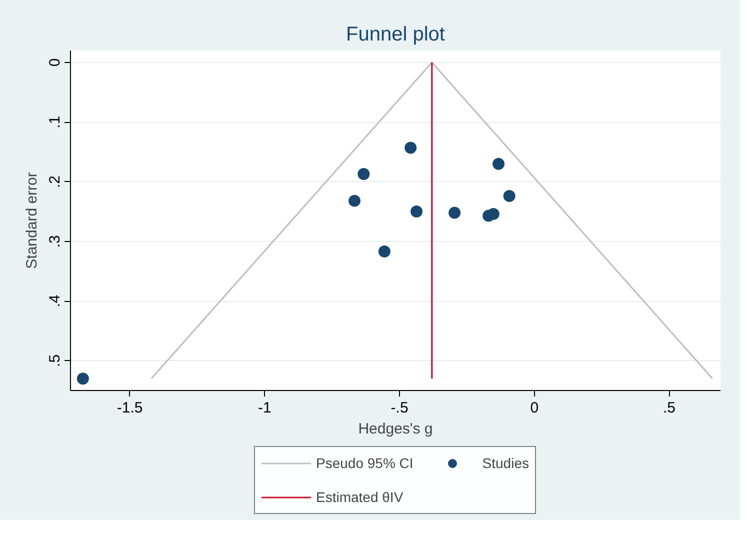 The height and width of the screenshot is (544, 747). I want to click on y-tick-label: .2, so click(55, 181).